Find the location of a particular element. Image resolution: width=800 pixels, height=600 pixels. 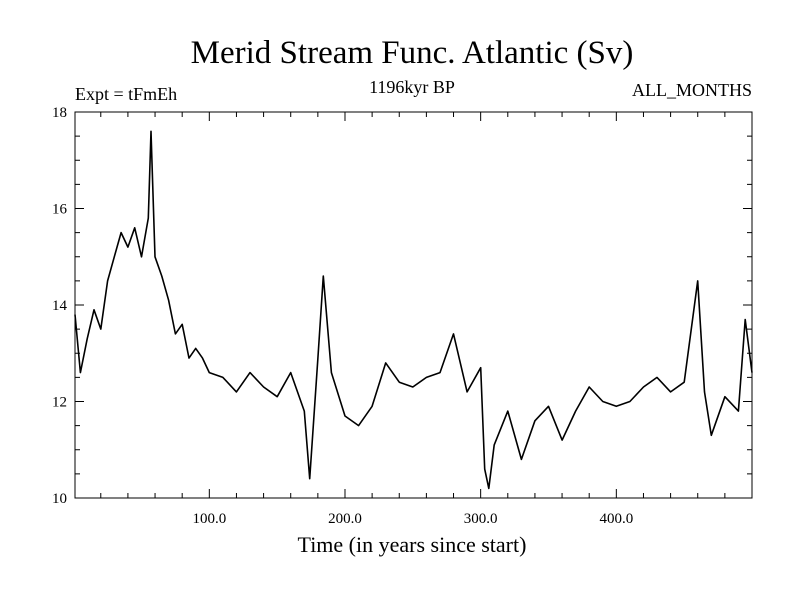

y-tick-label: 14 is located at coordinates (60, 306).